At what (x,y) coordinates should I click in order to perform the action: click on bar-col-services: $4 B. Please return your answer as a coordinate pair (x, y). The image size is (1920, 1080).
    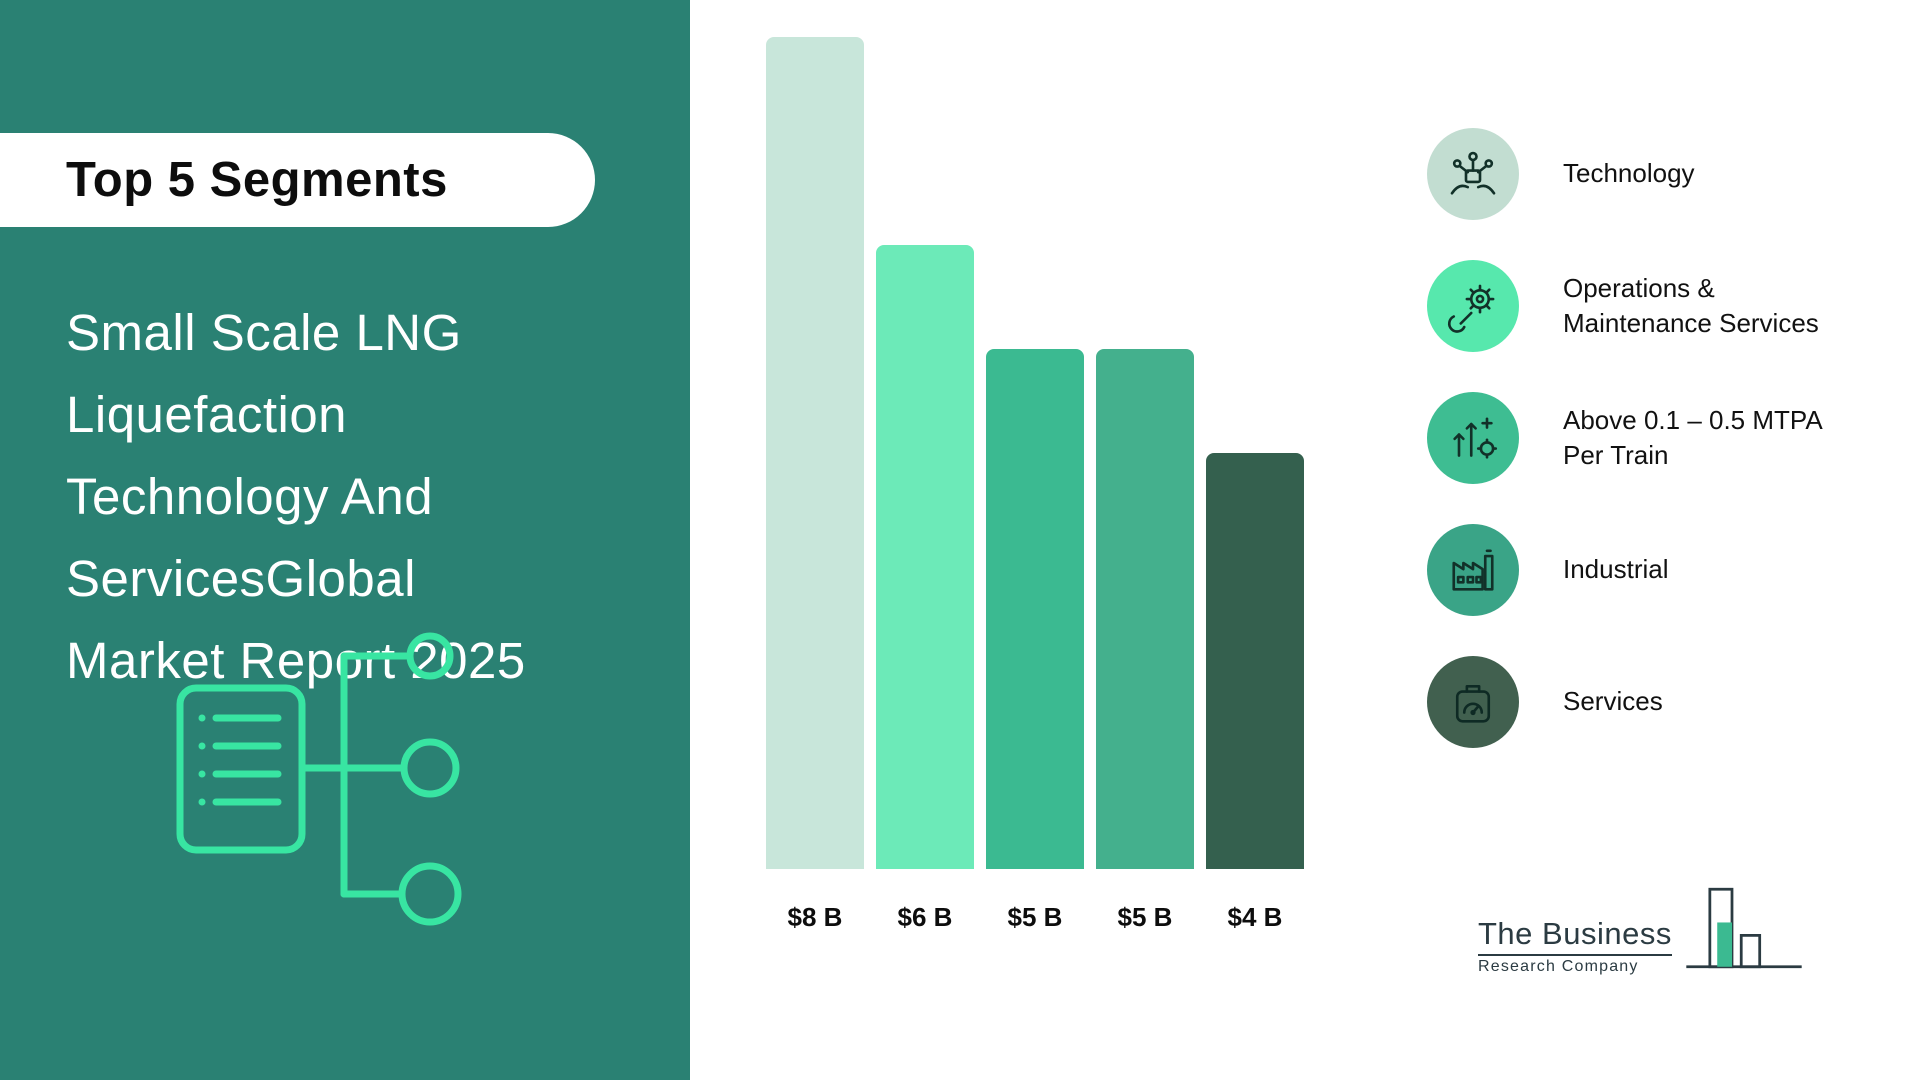
    Looking at the image, I should click on (1255, 484).